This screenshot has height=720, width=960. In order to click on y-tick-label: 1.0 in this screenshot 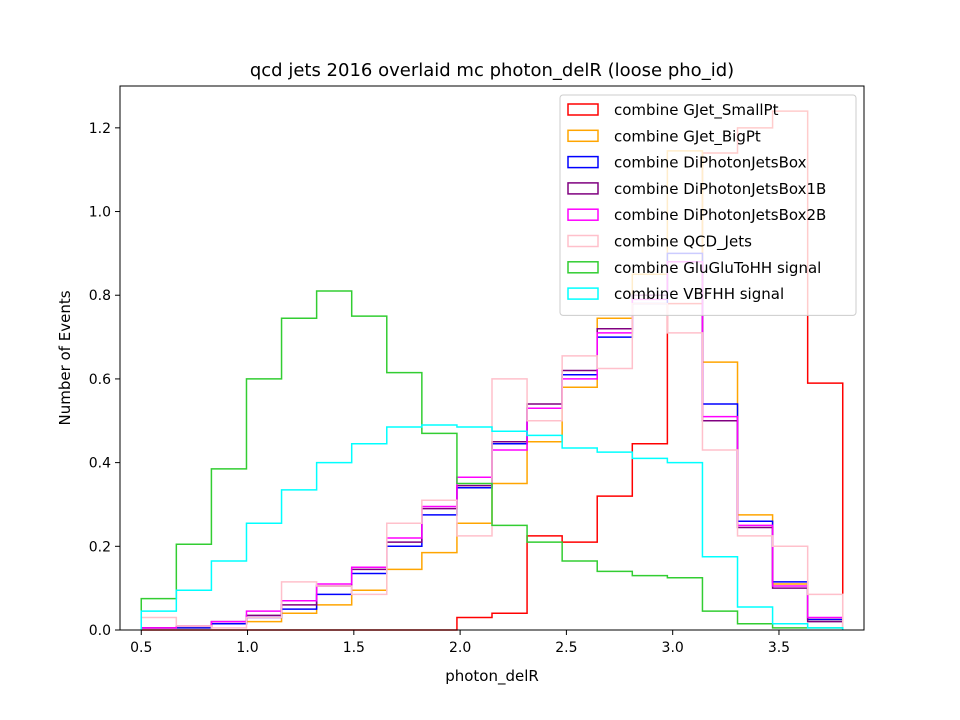, I will do `click(100, 213)`.